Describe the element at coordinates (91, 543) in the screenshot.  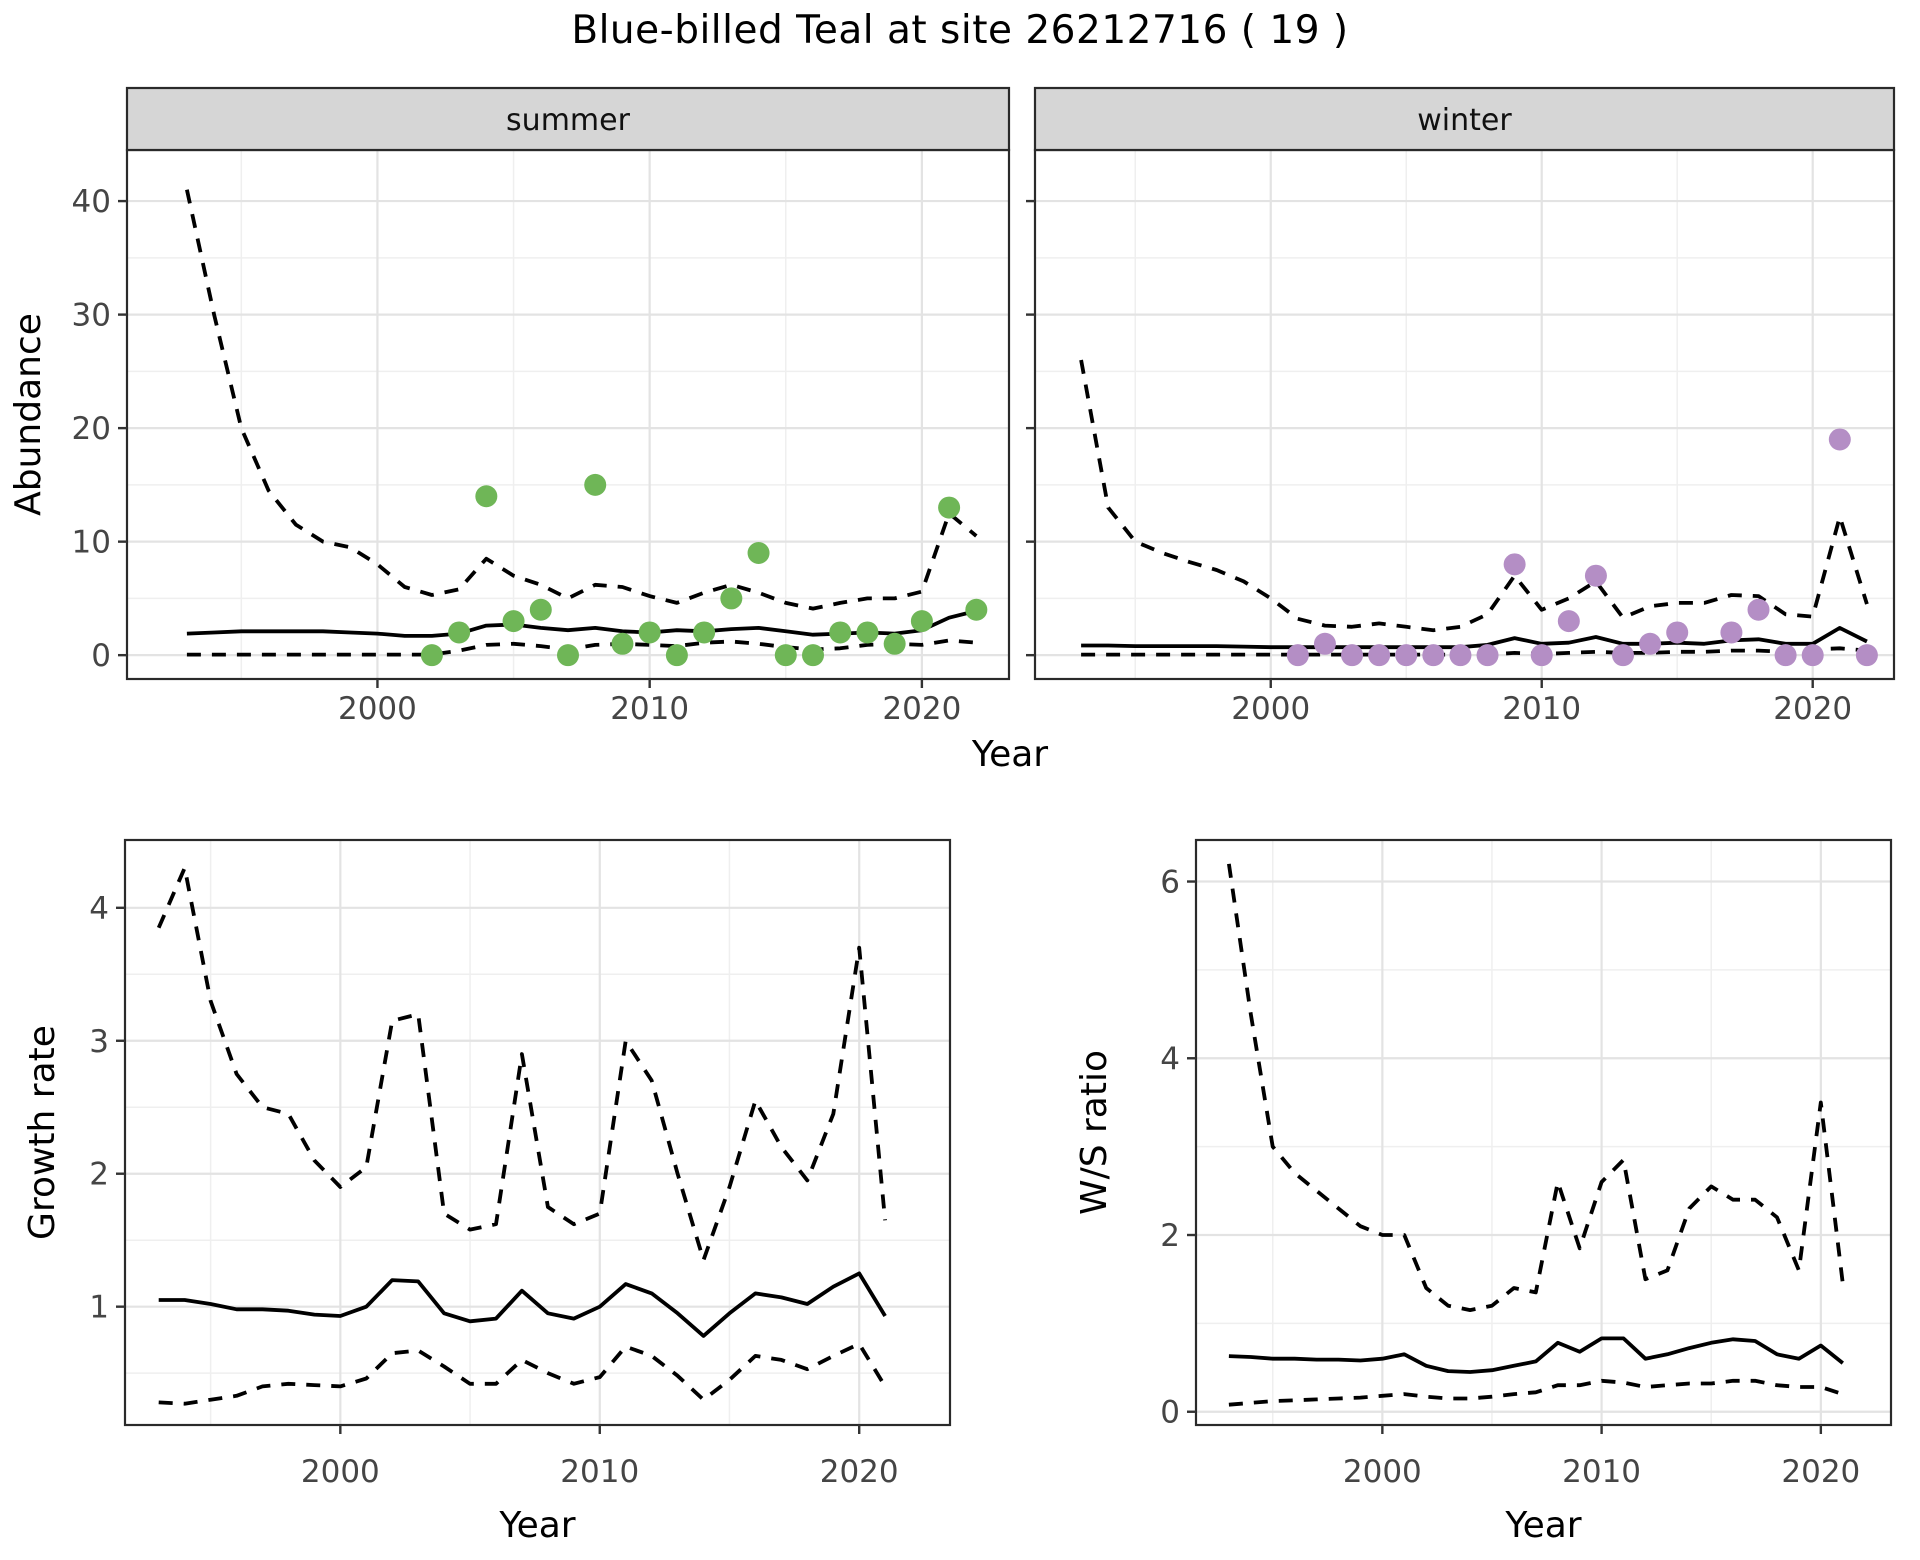
I see `y-tick-label: 10` at that location.